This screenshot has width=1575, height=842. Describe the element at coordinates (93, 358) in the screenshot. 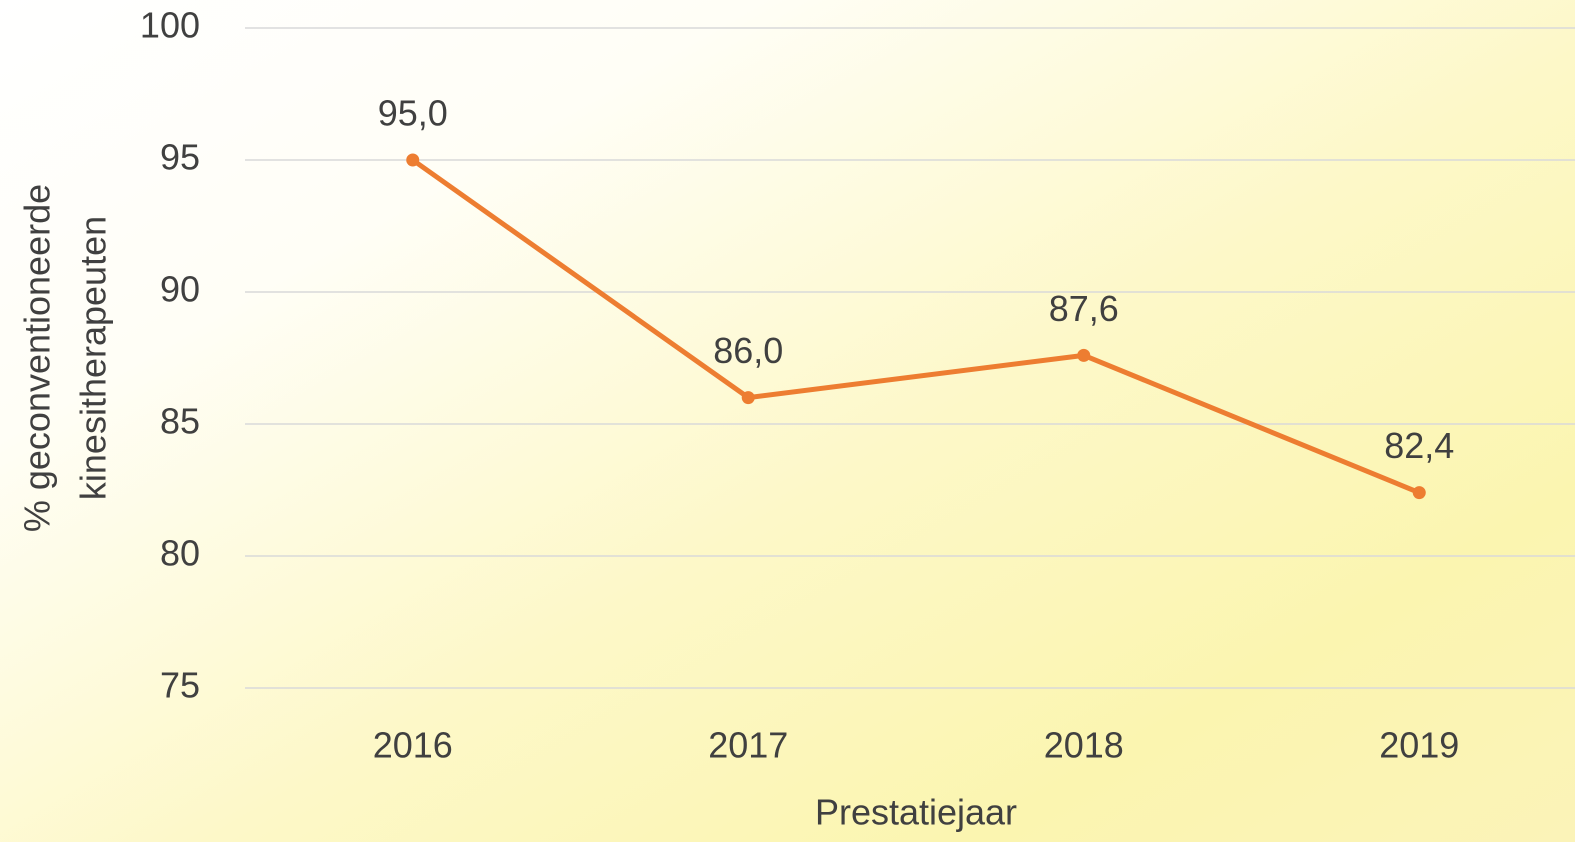

I see `y-axis-title-line: kinesitherapeuten` at that location.